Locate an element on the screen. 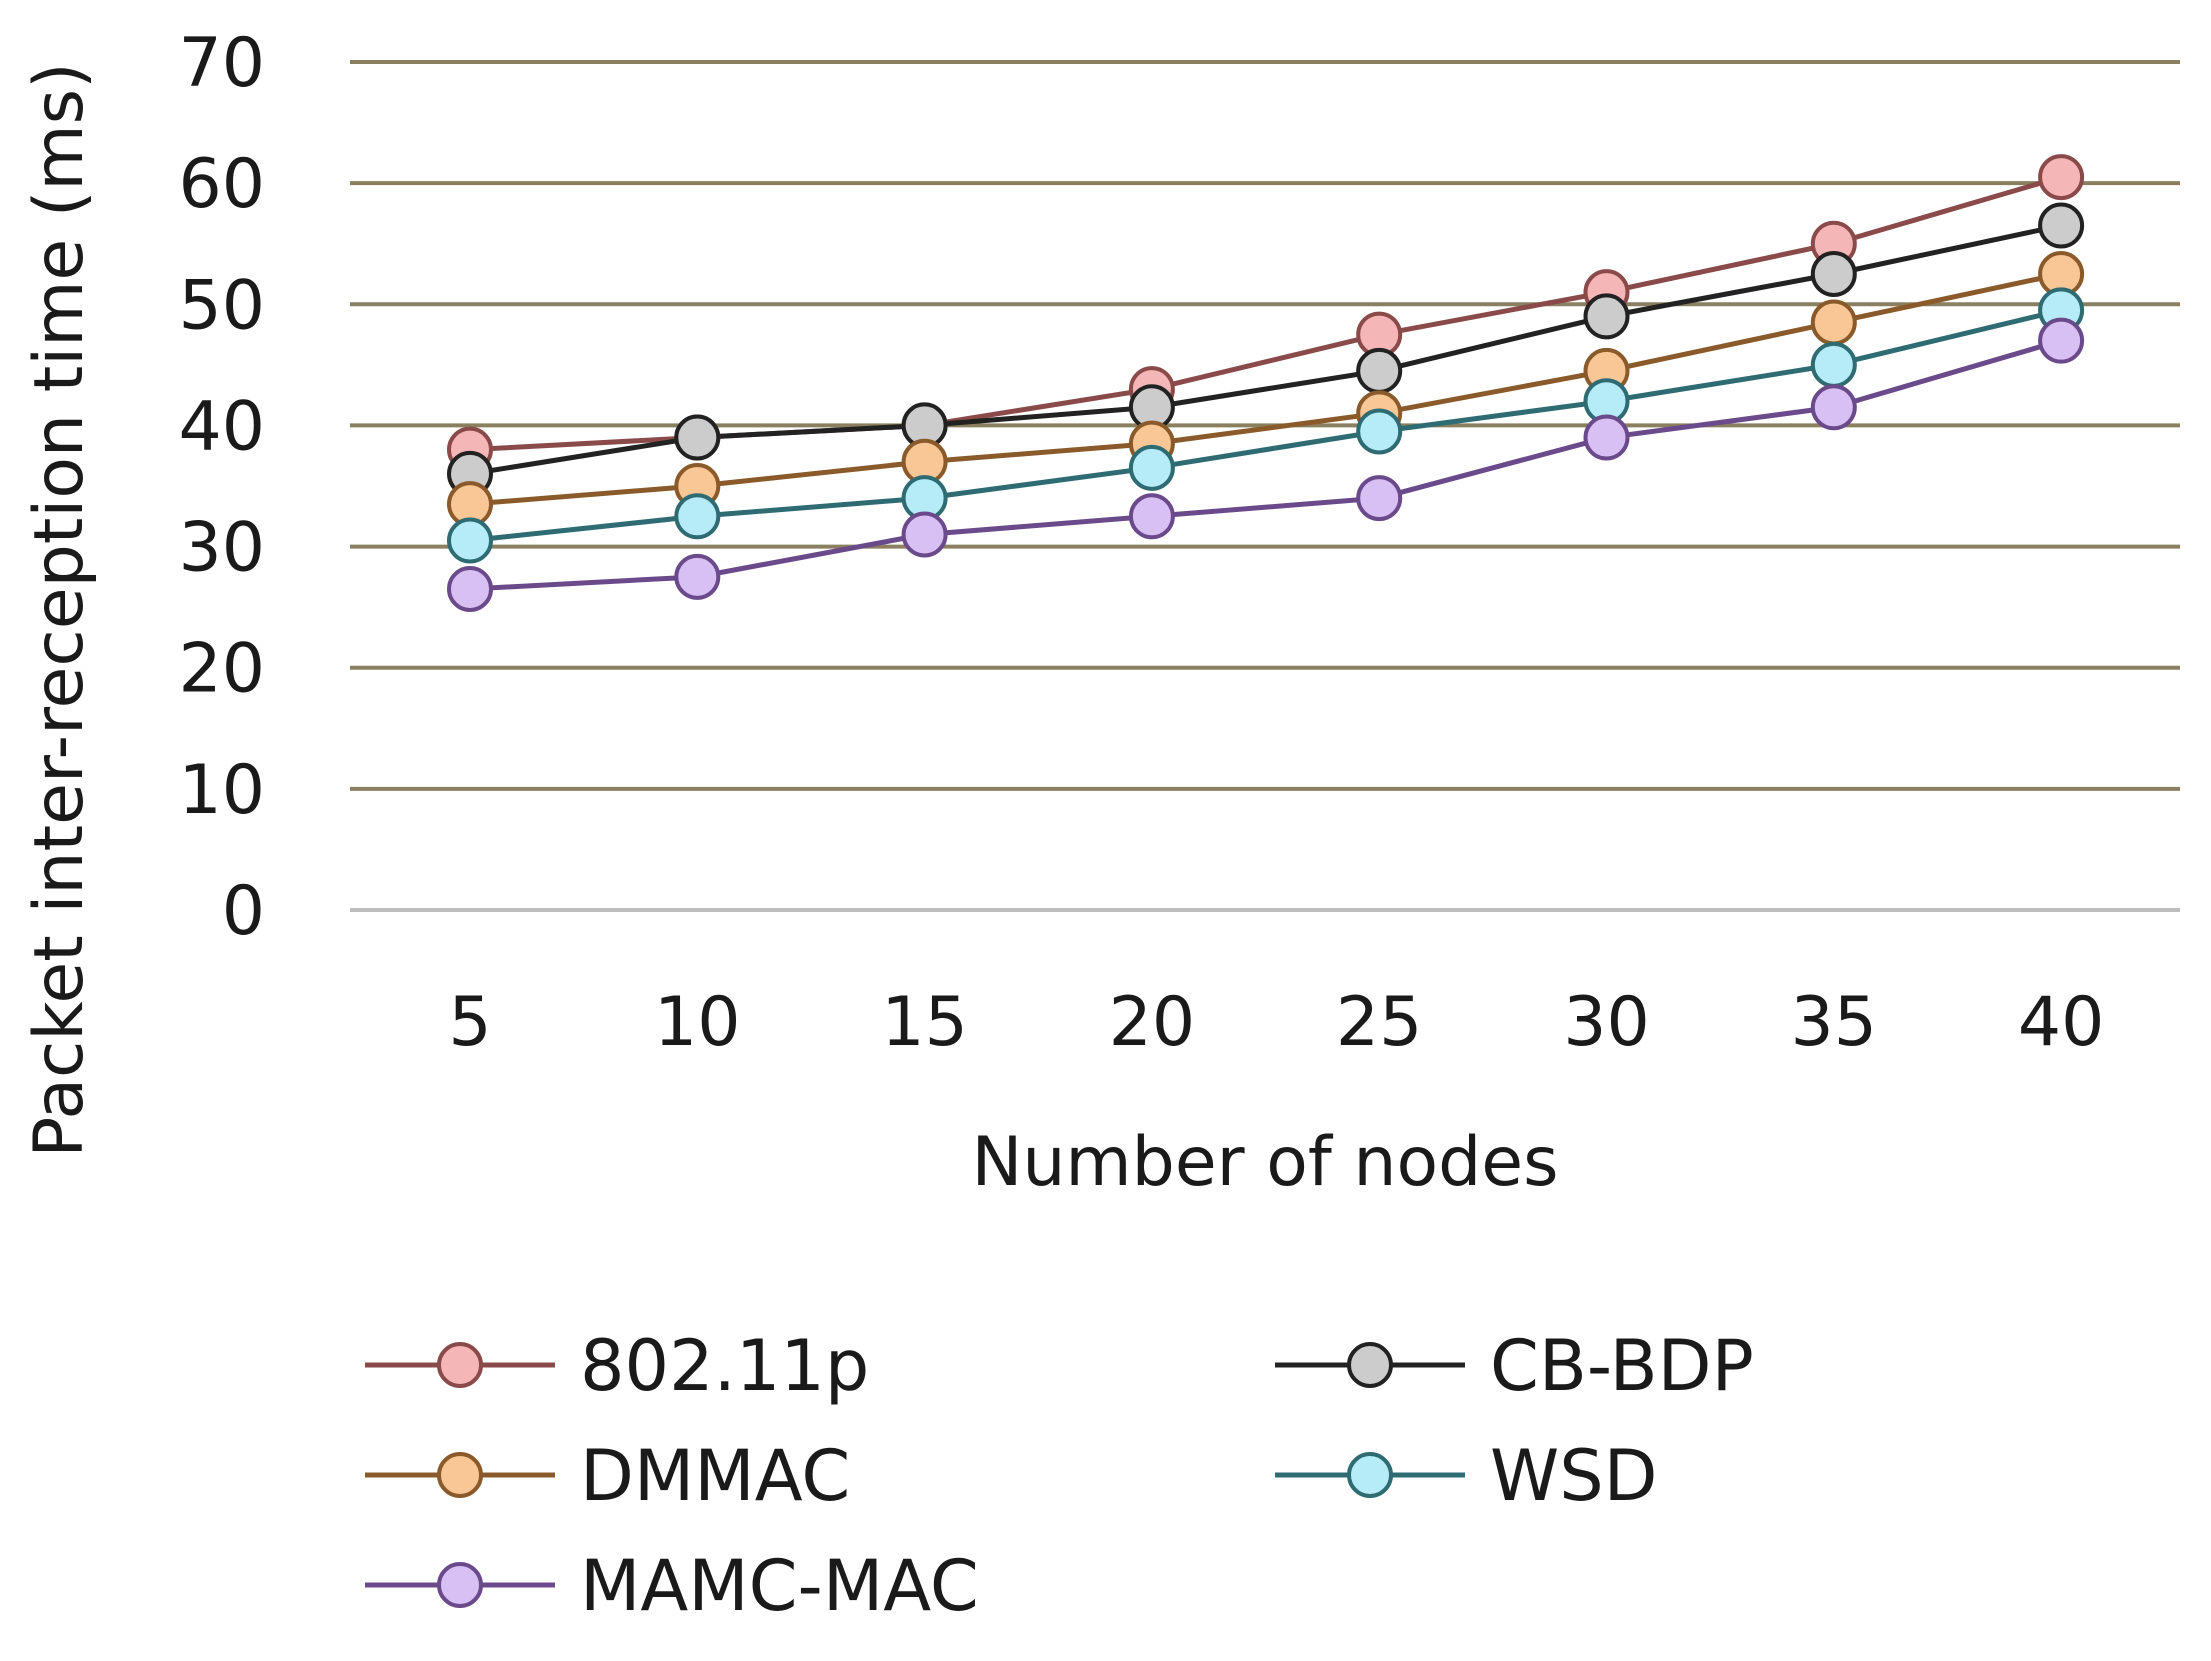  y-tick-label-20: 20 is located at coordinates (221, 669).